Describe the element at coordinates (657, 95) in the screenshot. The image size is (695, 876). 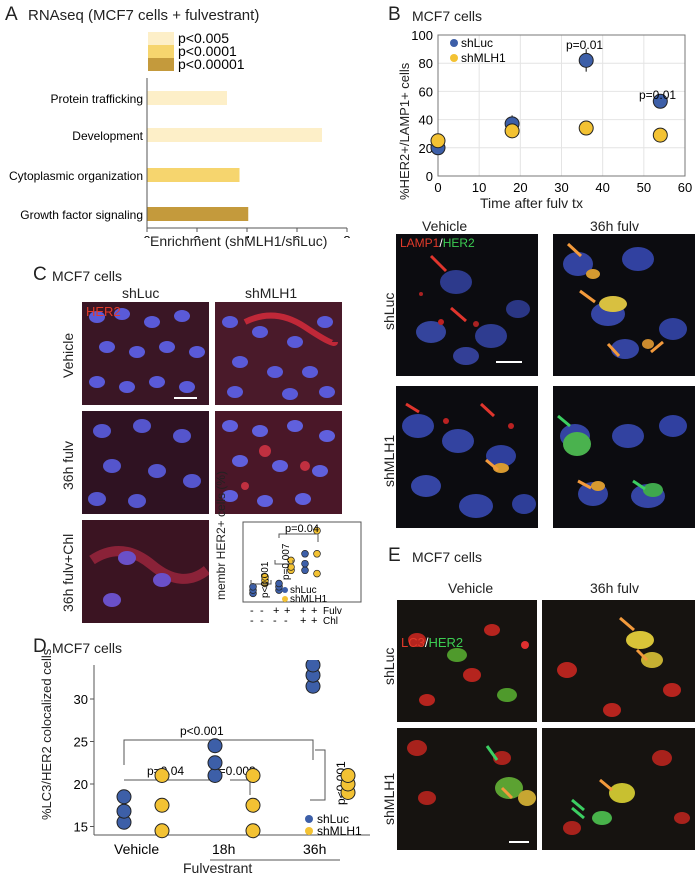
I see `pval-54h: p=0.01` at that location.